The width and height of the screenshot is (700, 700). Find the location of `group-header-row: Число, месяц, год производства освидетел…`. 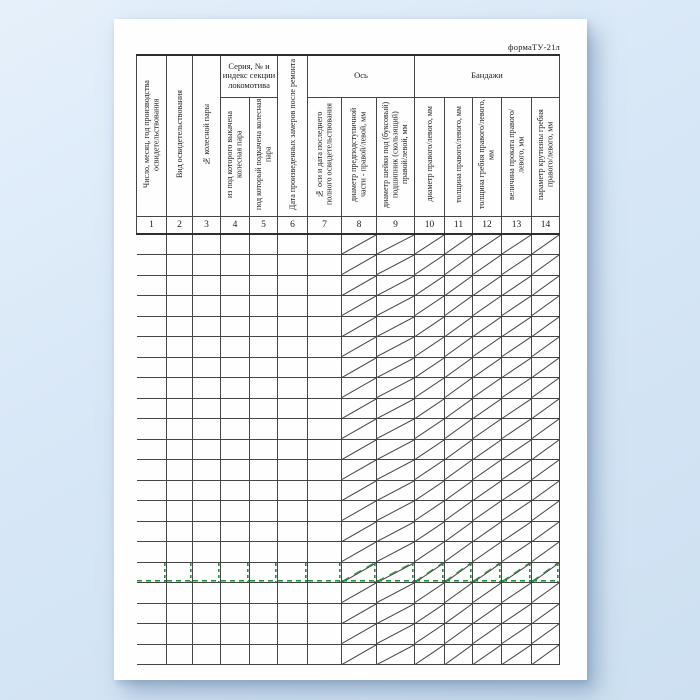

group-header-row: Число, месяц, год производства освидетел… is located at coordinates (348, 135).